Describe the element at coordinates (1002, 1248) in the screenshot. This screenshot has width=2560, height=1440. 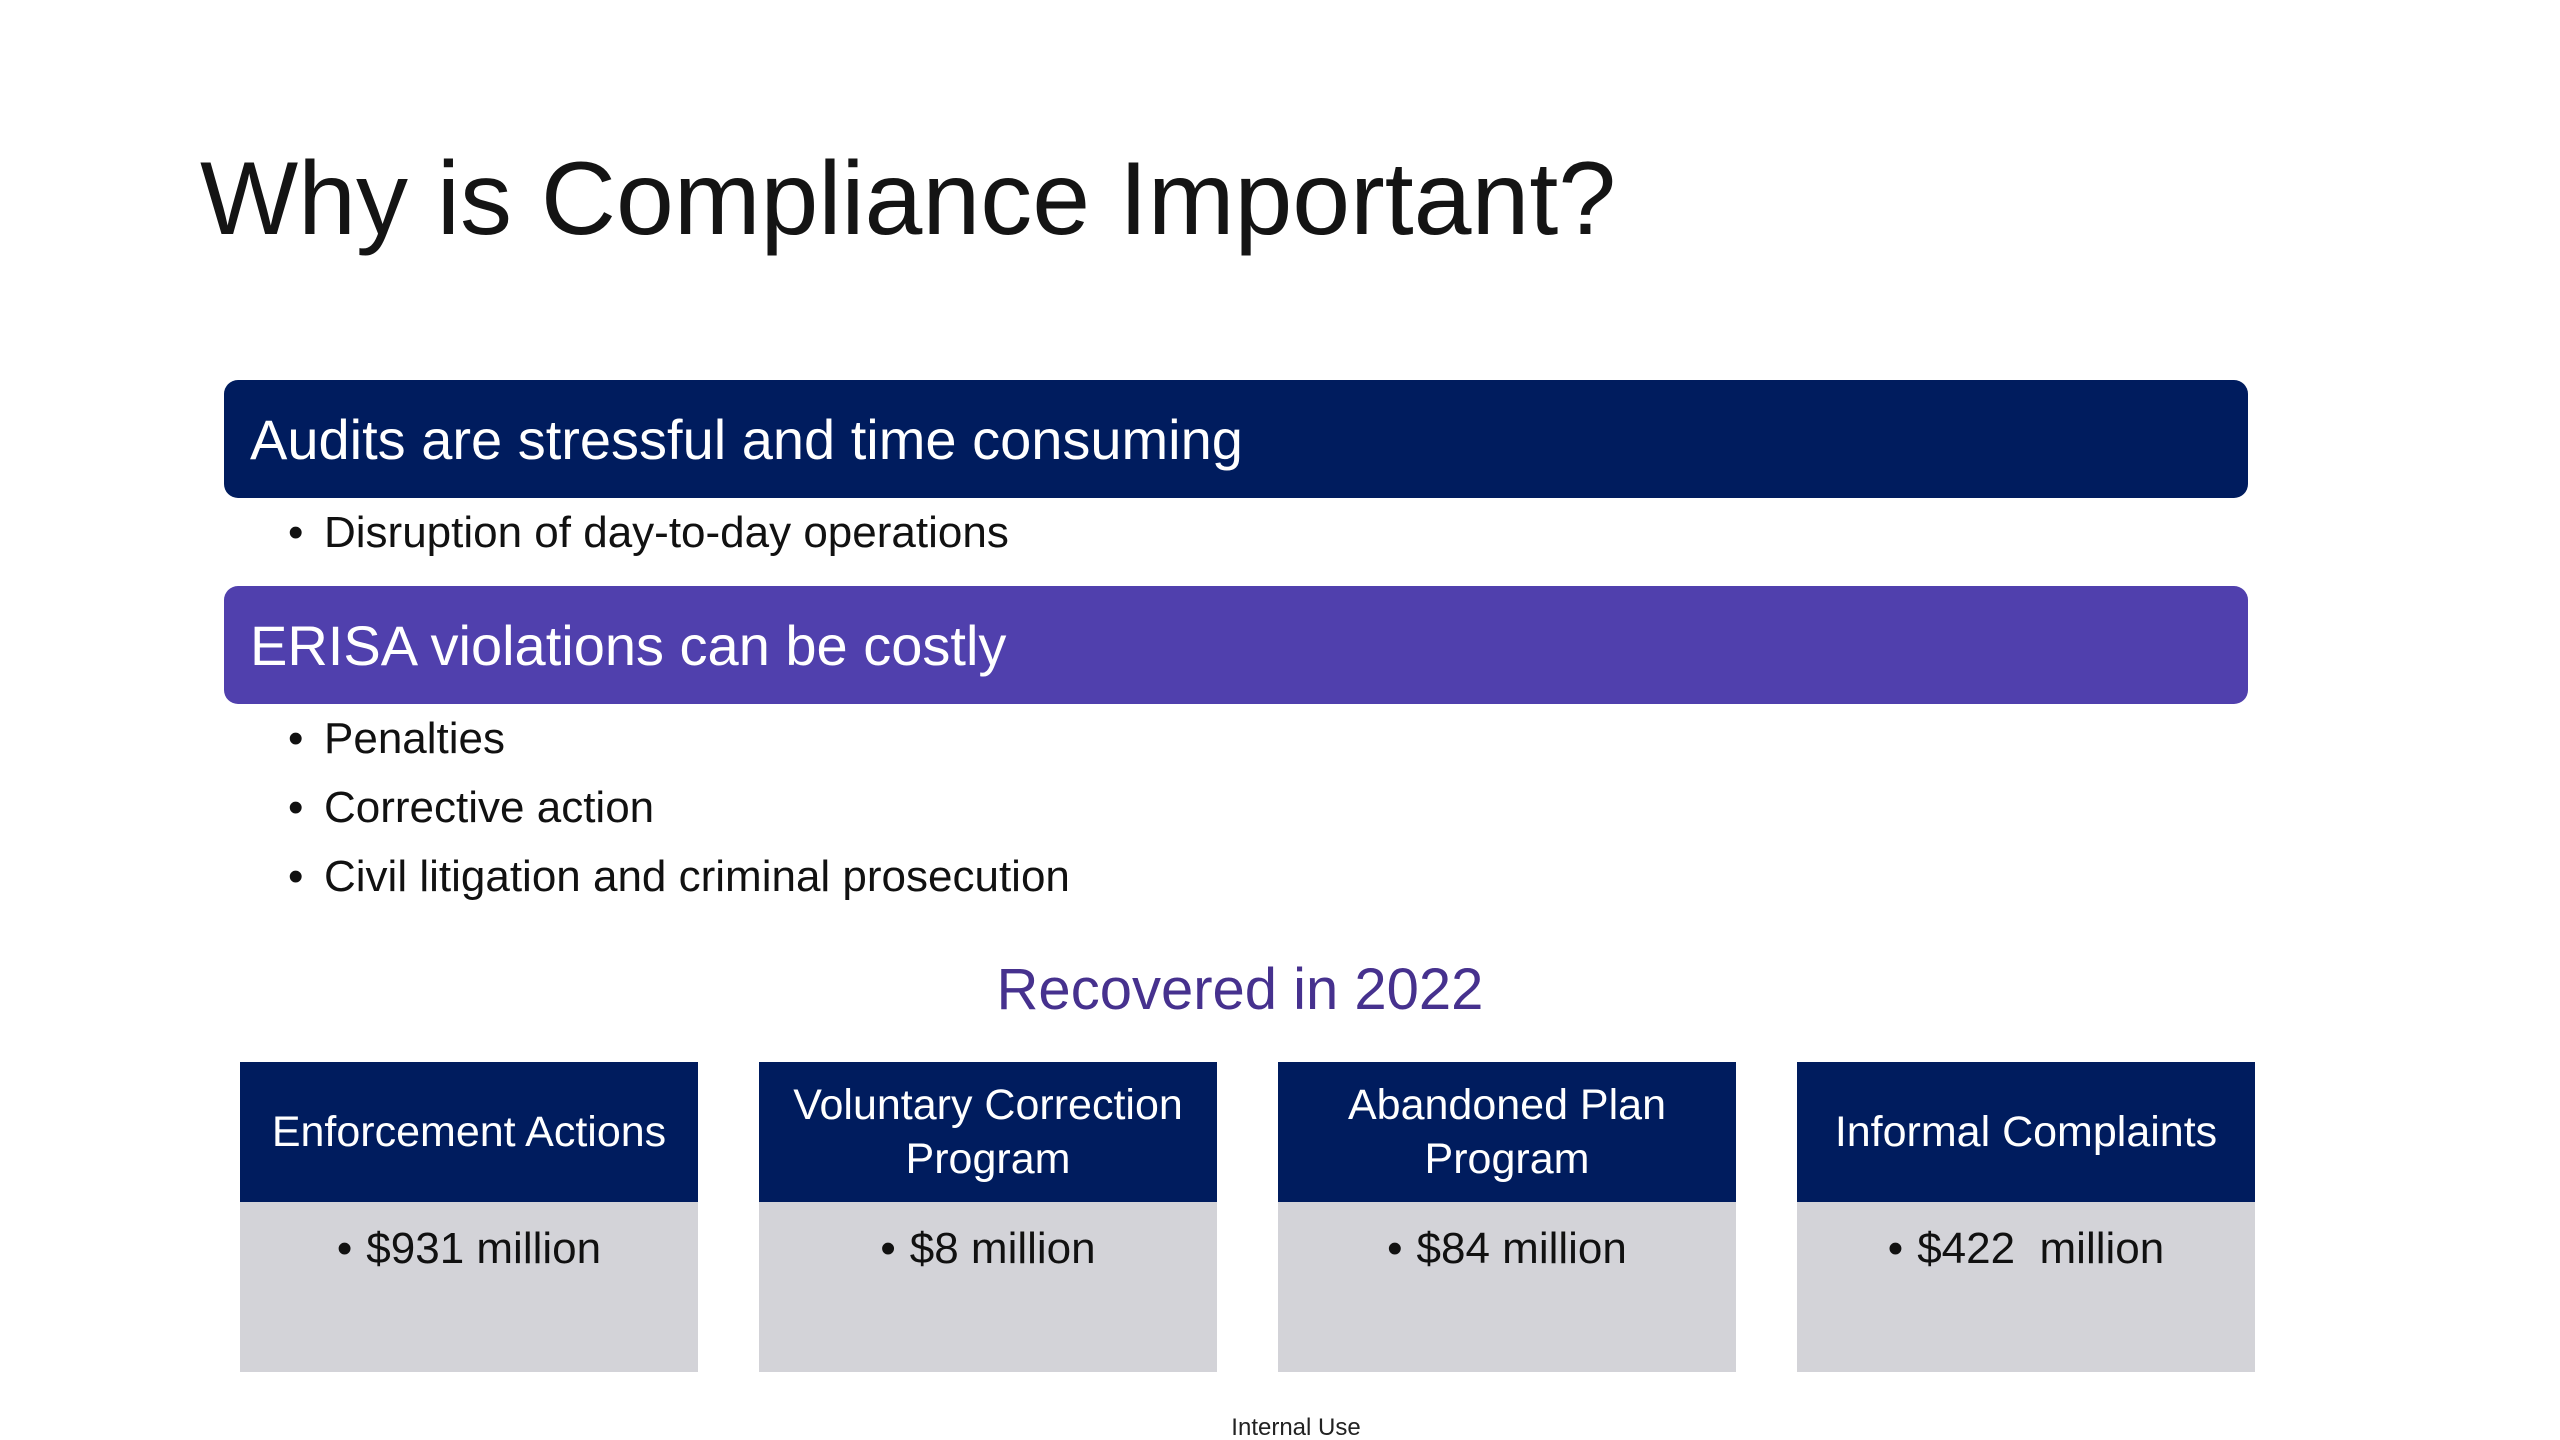
I see `card-value: $8 million` at that location.